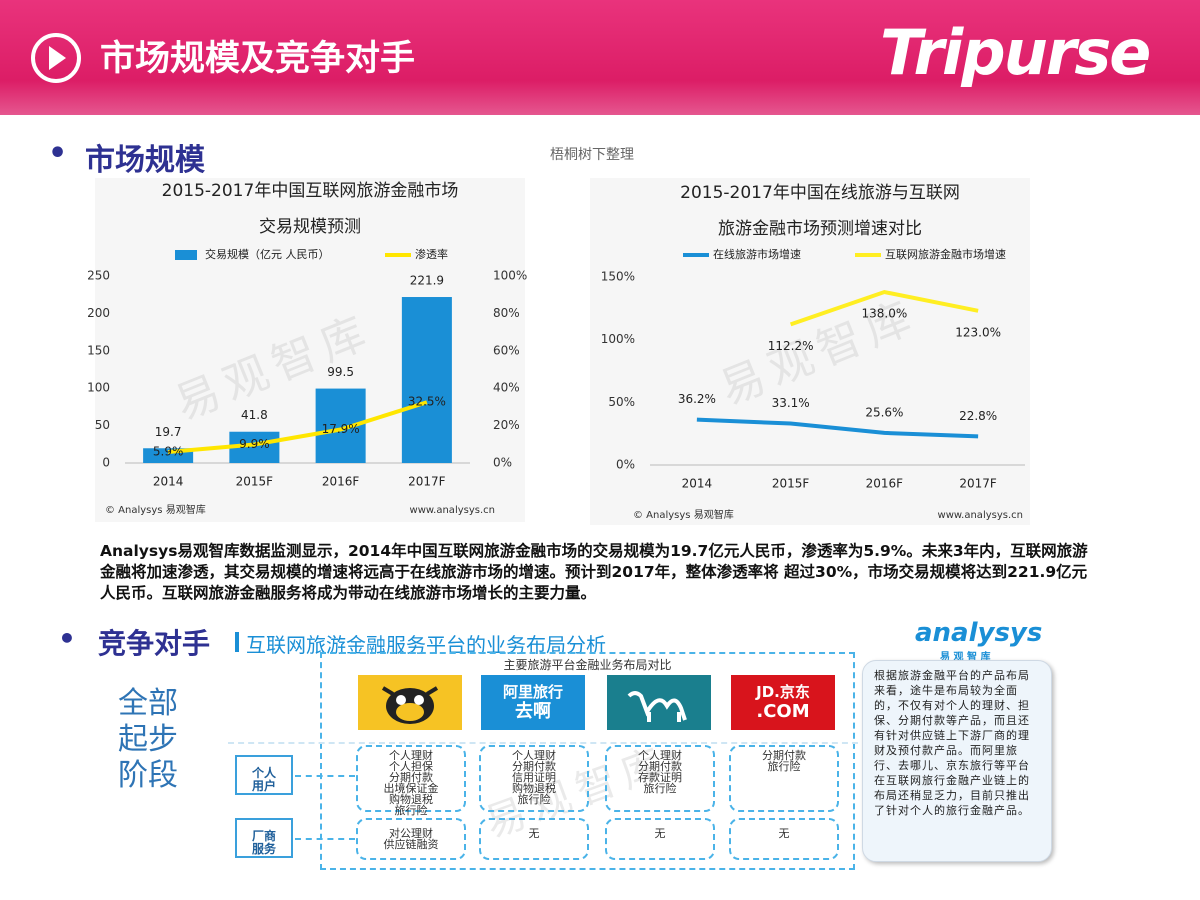  What do you see at coordinates (506, 425) in the screenshot?
I see `y2-tick-label: 20%` at bounding box center [506, 425].